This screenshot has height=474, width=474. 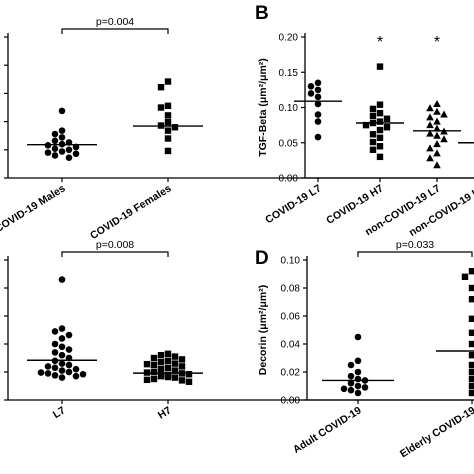 What do you see at coordinates (115, 245) in the screenshot?
I see `p-value-label: p=0.008` at bounding box center [115, 245].